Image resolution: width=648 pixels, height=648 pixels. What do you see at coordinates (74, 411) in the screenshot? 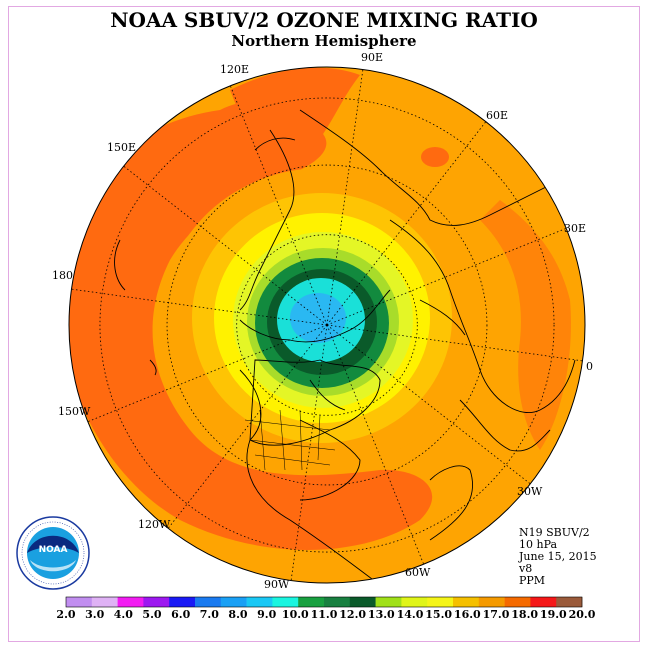
I see `lon-150w-label: 150W` at bounding box center [74, 411].